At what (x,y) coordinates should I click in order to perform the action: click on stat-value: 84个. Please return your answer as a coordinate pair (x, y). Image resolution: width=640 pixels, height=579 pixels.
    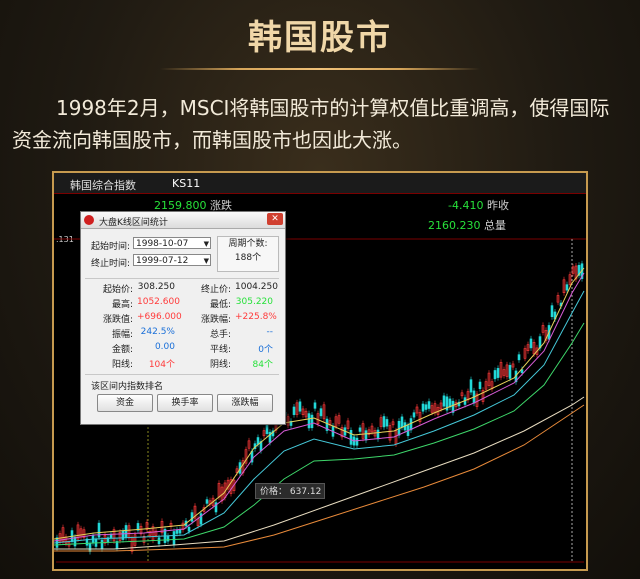
    Looking at the image, I should click on (262, 365).